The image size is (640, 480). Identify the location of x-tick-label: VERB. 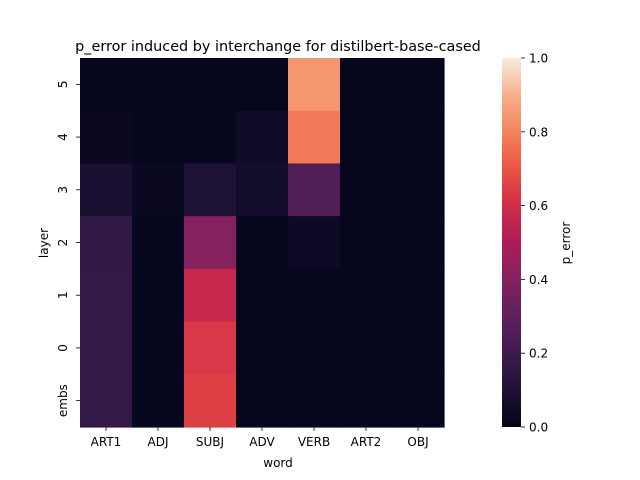
(314, 442).